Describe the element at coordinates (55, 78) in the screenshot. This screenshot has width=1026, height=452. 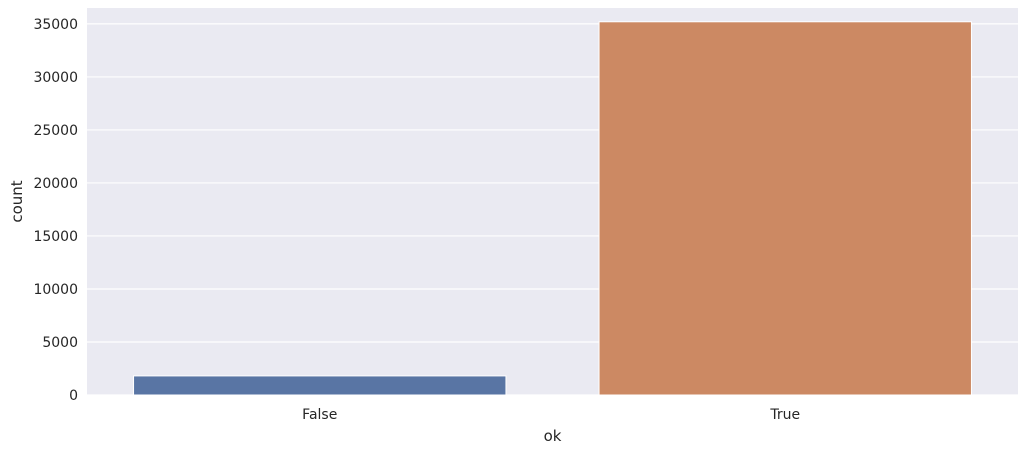
I see `y-tick-label: 30000` at that location.